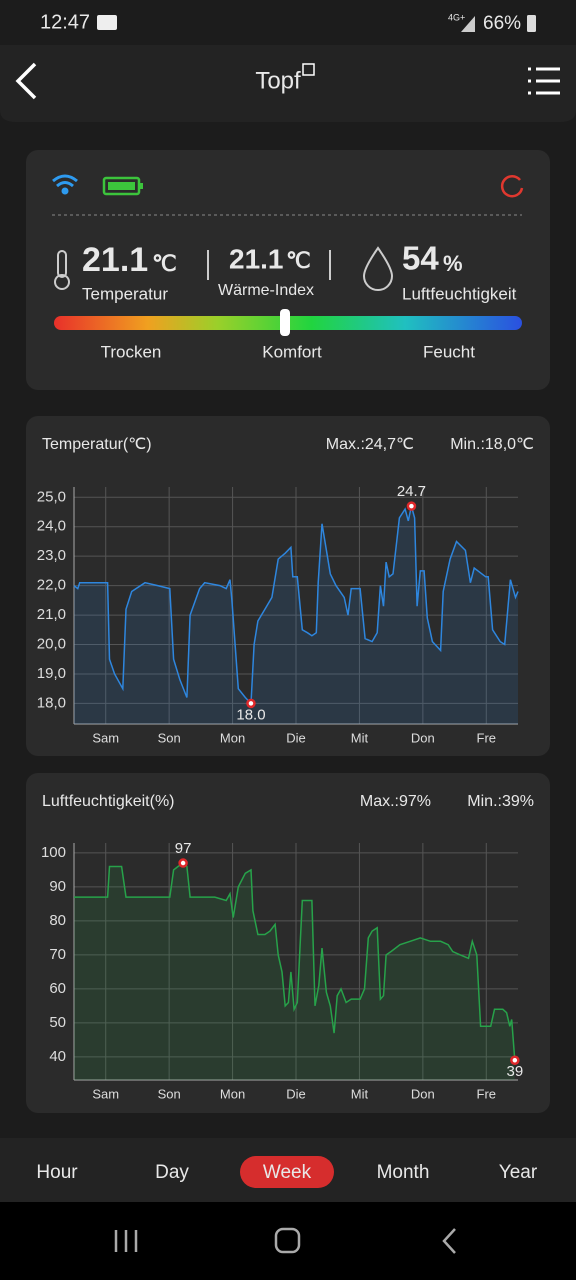  What do you see at coordinates (502, 23) in the screenshot?
I see `battery-percent: 66%` at bounding box center [502, 23].